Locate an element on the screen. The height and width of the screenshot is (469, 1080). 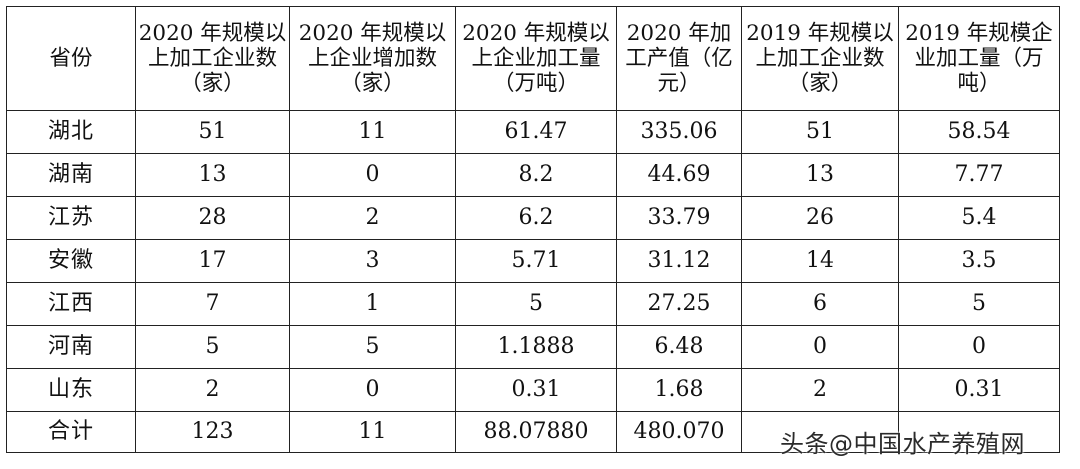
cell: 123 is located at coordinates (212, 432).